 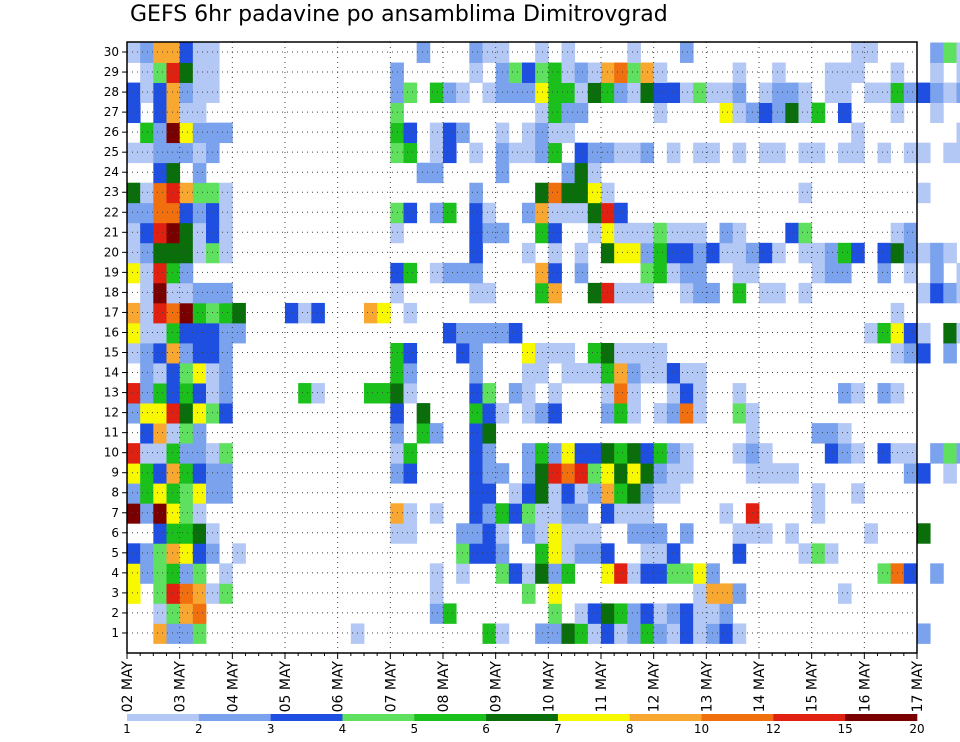 I want to click on y-tick-label: 20, so click(x=111, y=252).